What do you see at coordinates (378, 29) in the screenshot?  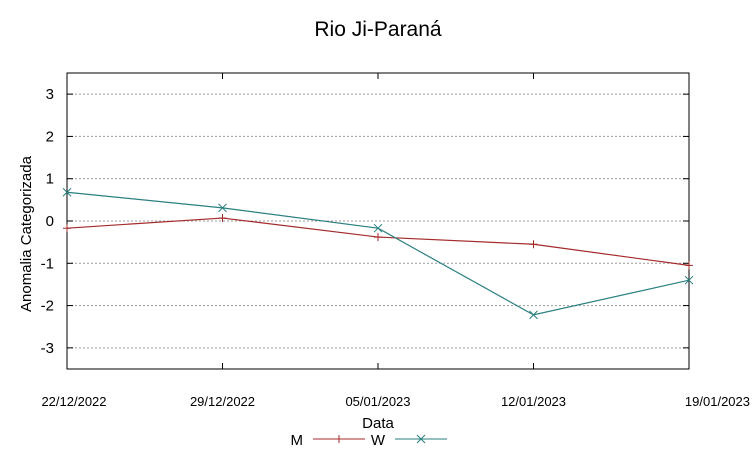 I see `chart-title: Rio Ji-Paraná` at bounding box center [378, 29].